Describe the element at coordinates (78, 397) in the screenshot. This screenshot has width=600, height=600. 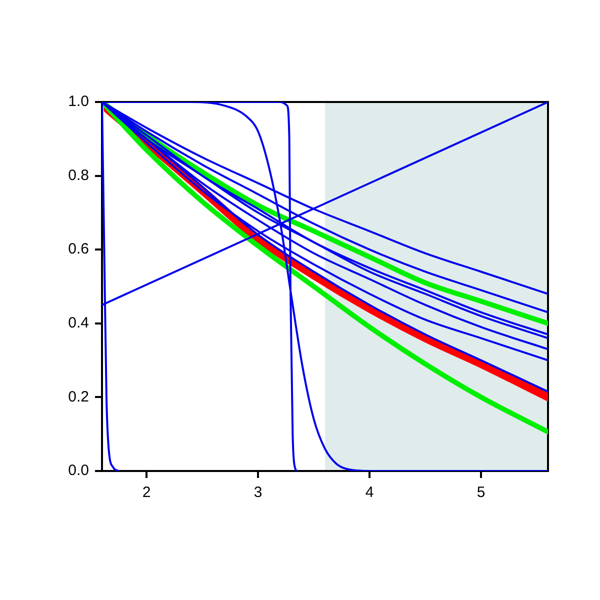
I see `y-tick-label: 0.2` at that location.